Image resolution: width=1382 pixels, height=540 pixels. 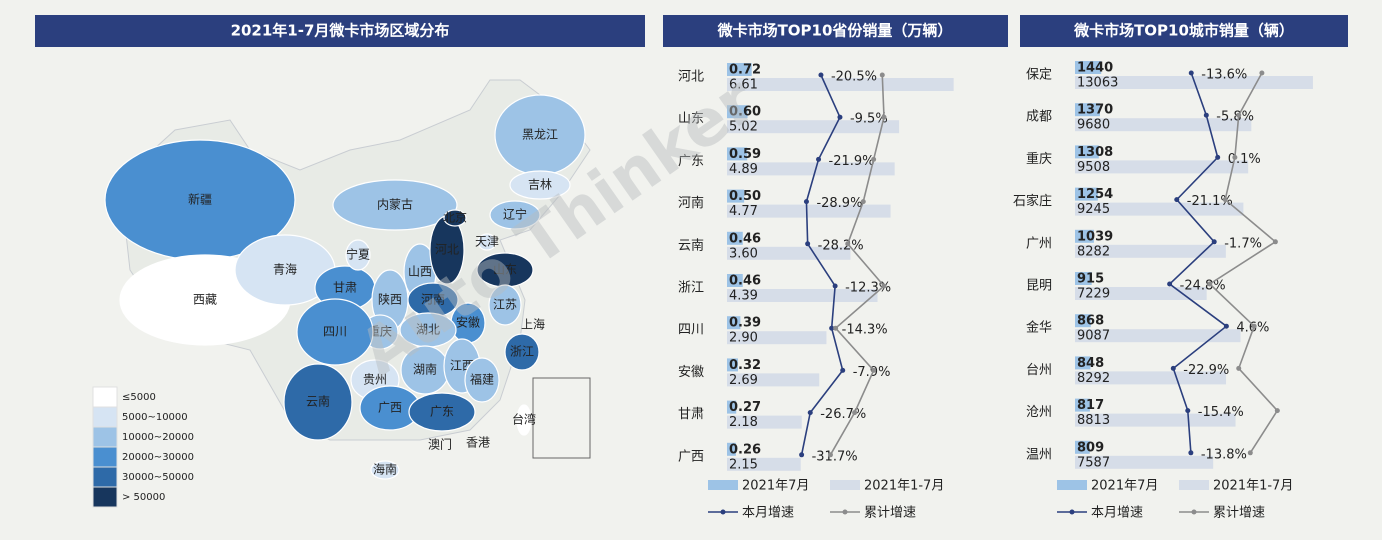 I want to click on growth-label: -28.2%, so click(x=841, y=245).